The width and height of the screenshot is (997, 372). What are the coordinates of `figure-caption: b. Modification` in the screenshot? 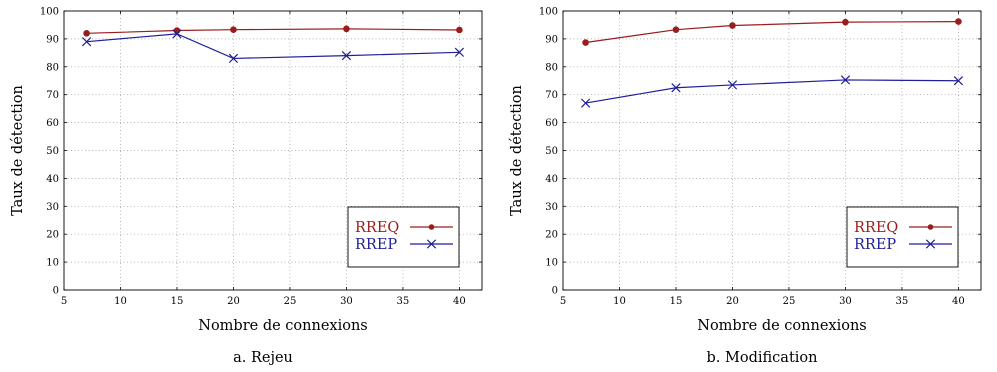 It's located at (762, 358).